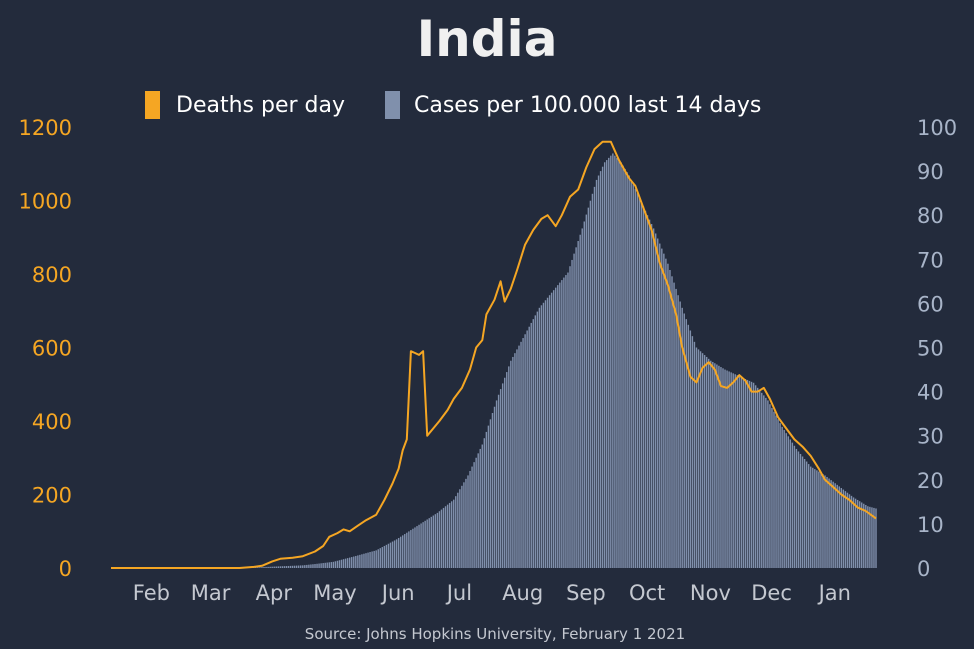  What do you see at coordinates (930, 525) in the screenshot?
I see `right-tick-label: 10` at bounding box center [930, 525].